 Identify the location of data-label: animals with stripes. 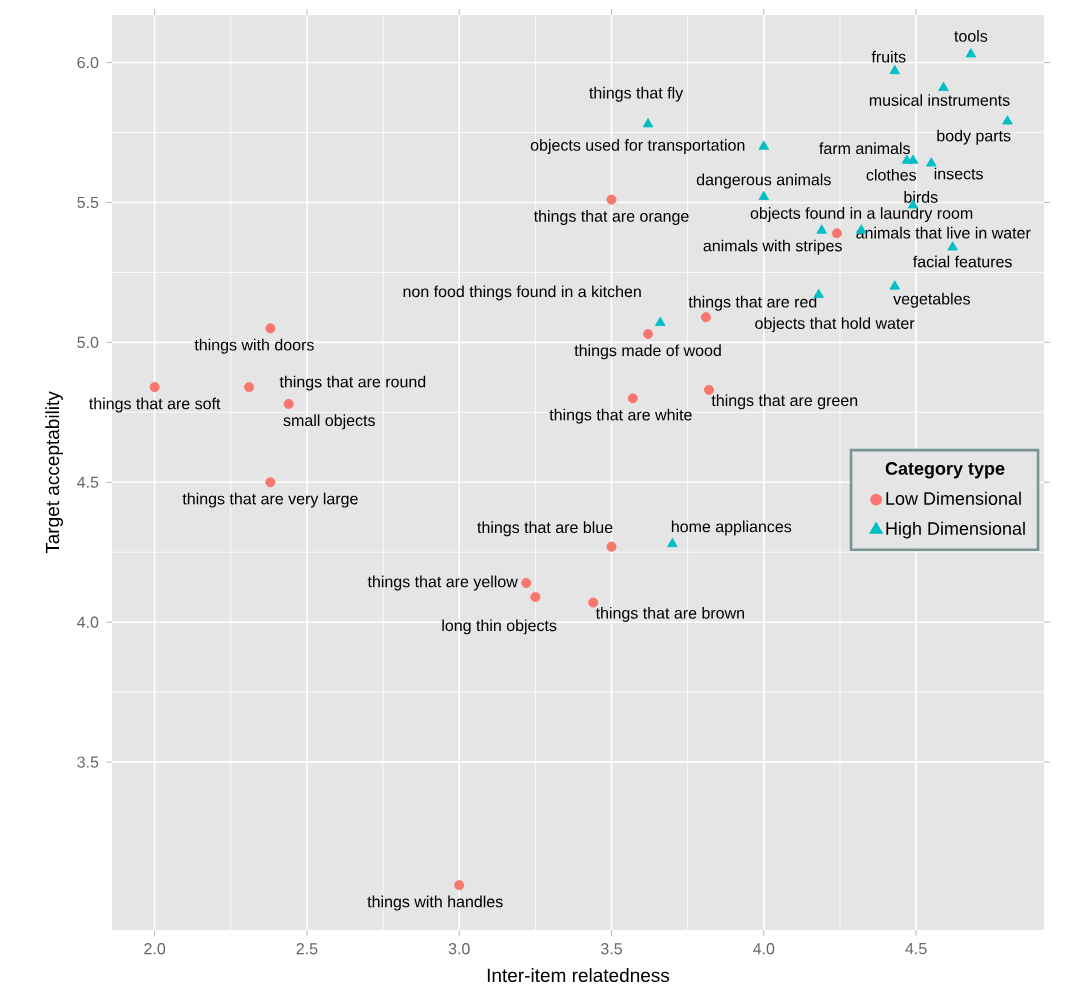
(772, 247).